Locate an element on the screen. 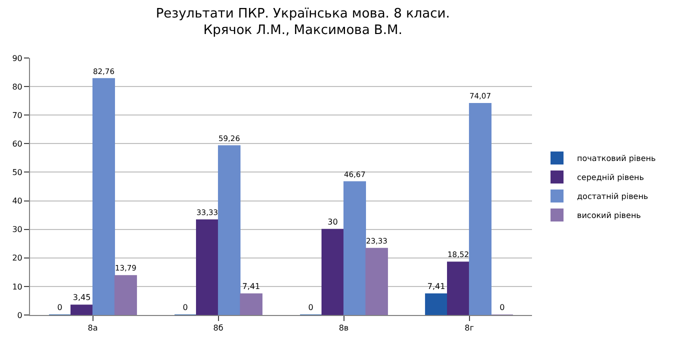 This screenshot has width=673, height=345. y-tick-label: 40 is located at coordinates (17, 201).